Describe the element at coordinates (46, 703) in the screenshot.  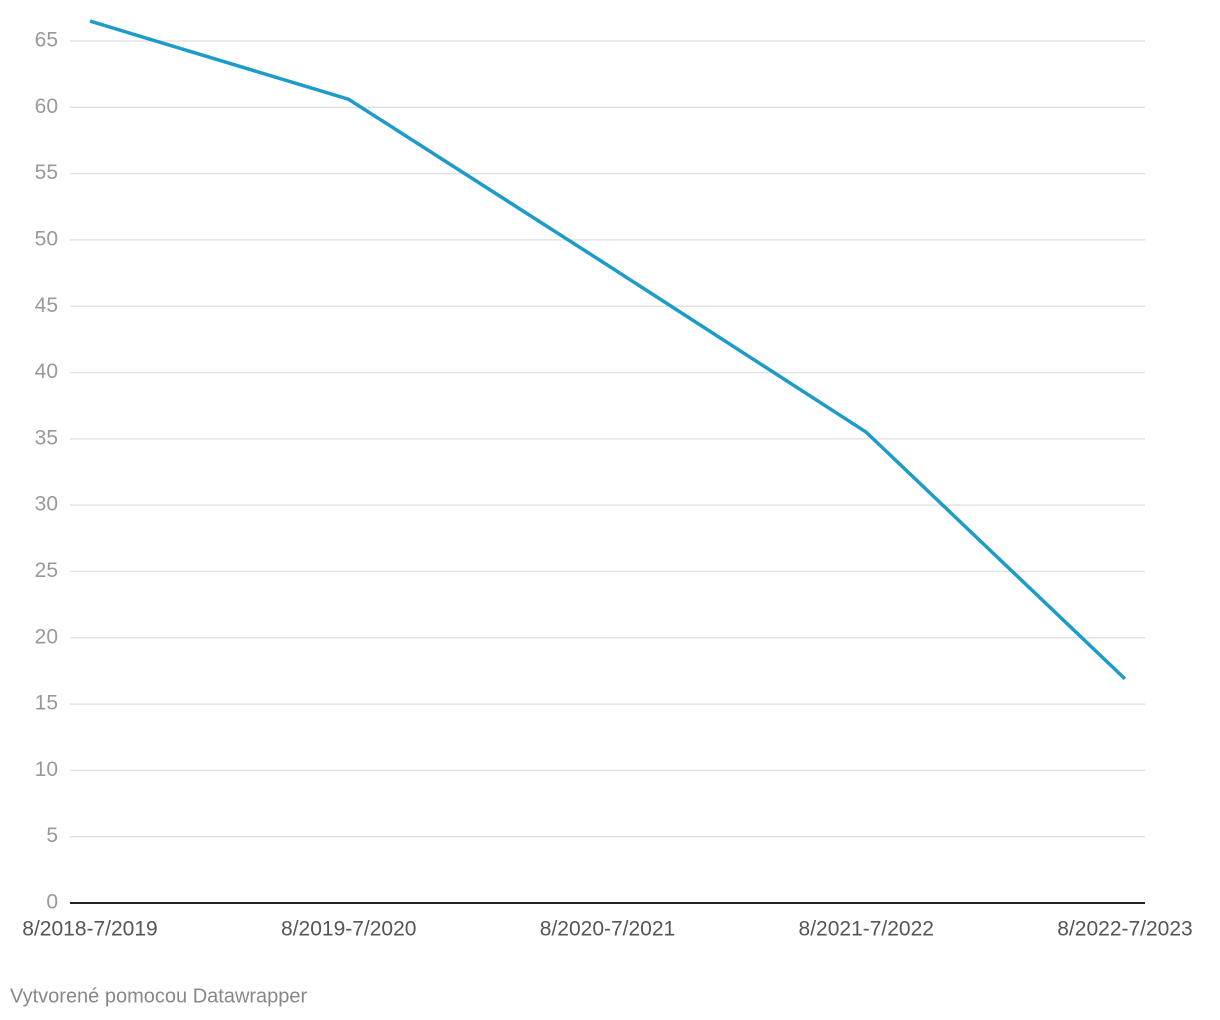
I see `y-tick-label: 15` at that location.